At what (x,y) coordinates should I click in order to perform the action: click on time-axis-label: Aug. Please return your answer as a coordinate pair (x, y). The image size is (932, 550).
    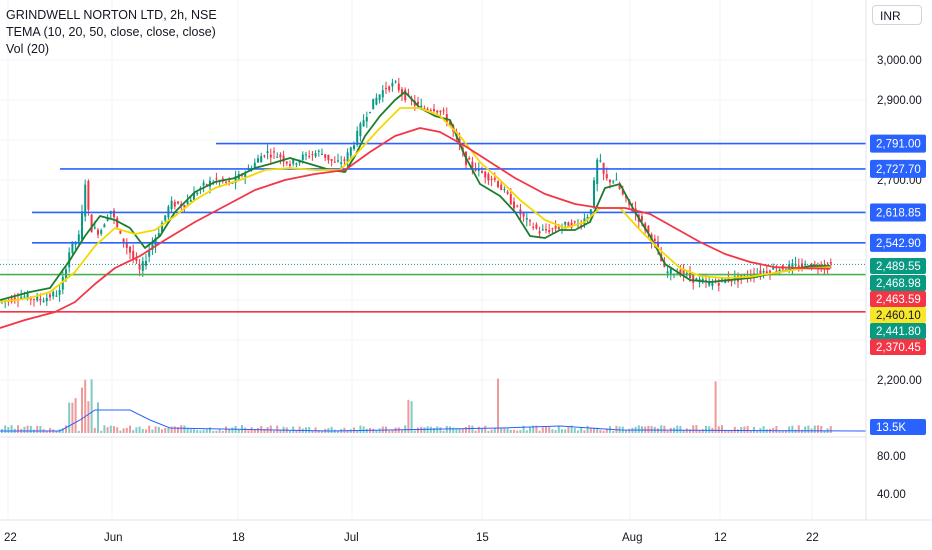
    Looking at the image, I should click on (632, 538).